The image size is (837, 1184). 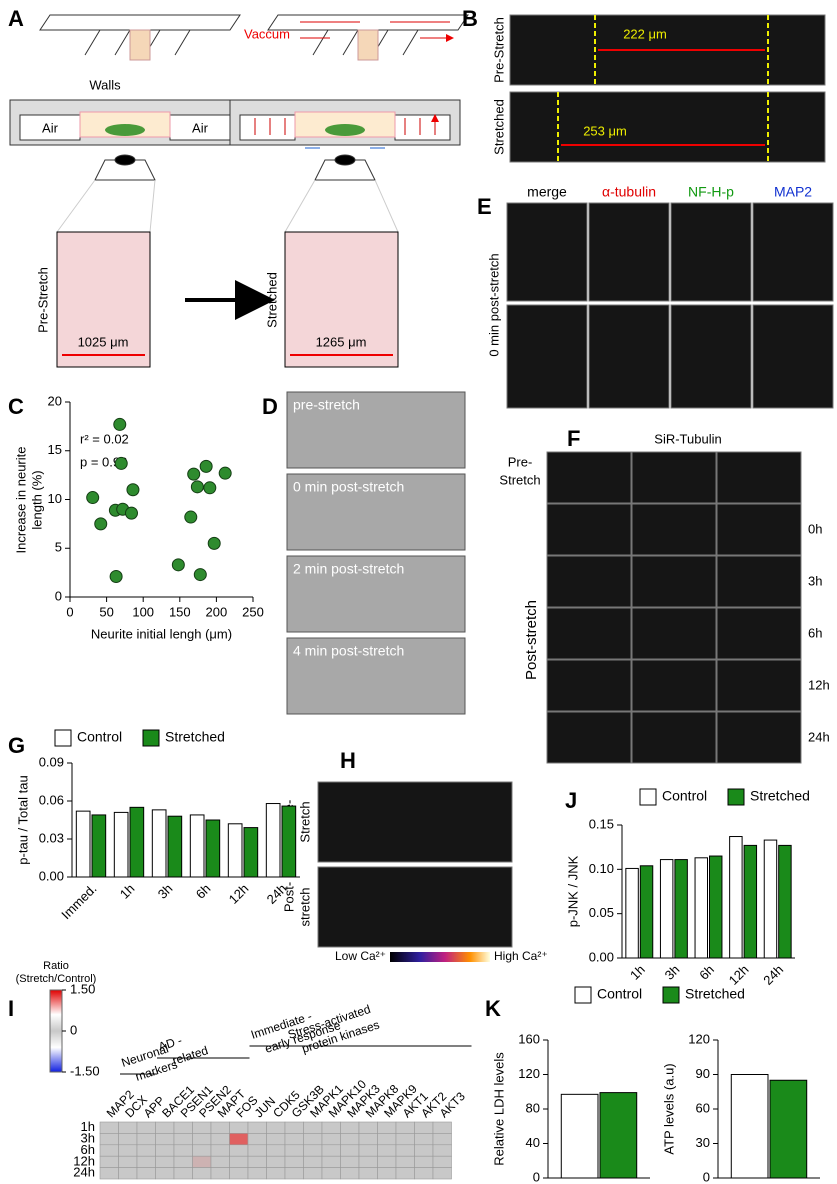 I want to click on y-axis-label: Relative LDH levels, so click(x=498, y=1109).